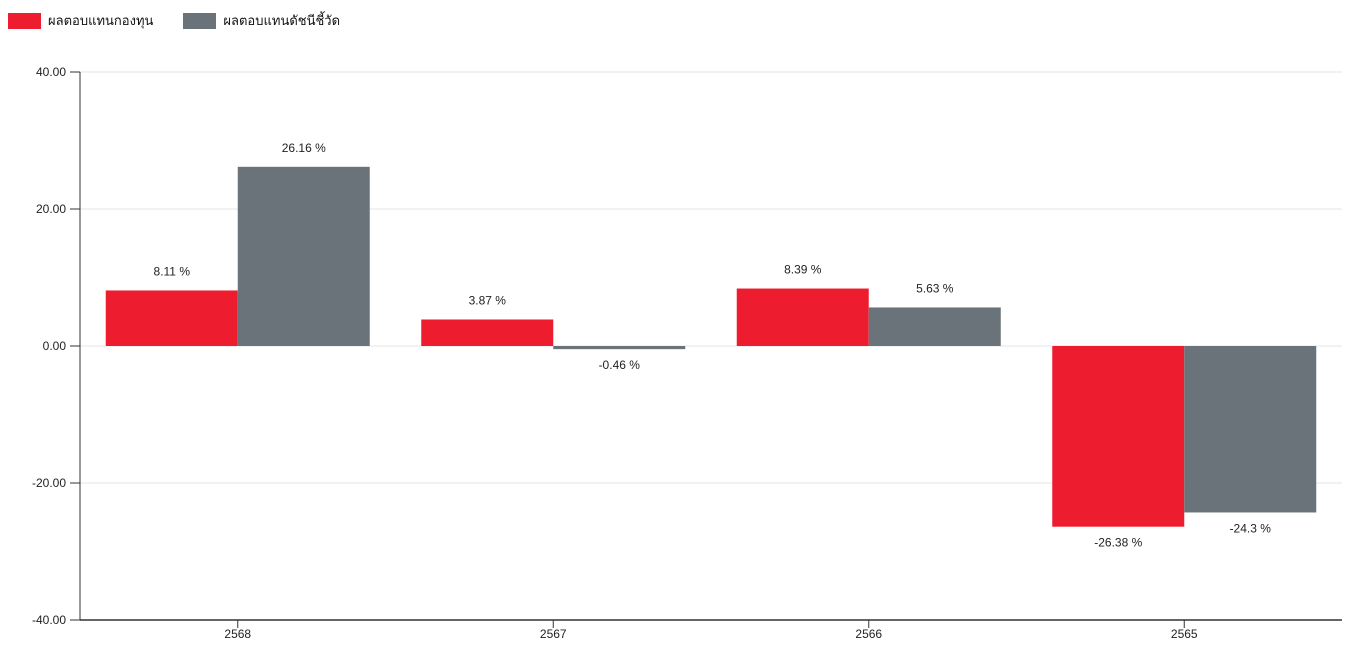 The width and height of the screenshot is (1352, 650). I want to click on x-tick-label: 2568, so click(237, 634).